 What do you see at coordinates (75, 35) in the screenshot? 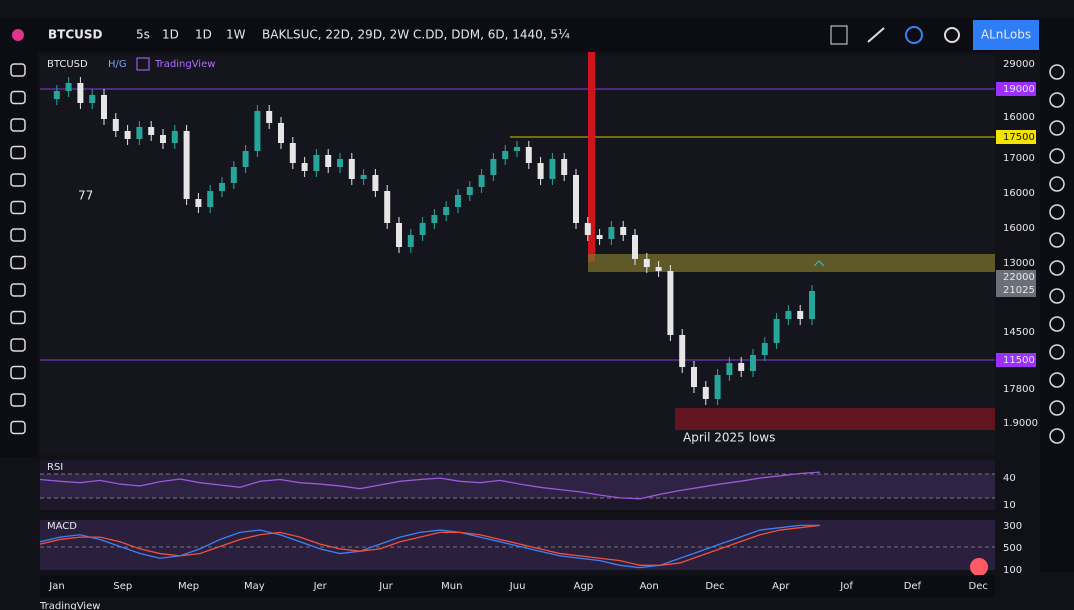
I see `symbol: BTCUSD` at bounding box center [75, 35].